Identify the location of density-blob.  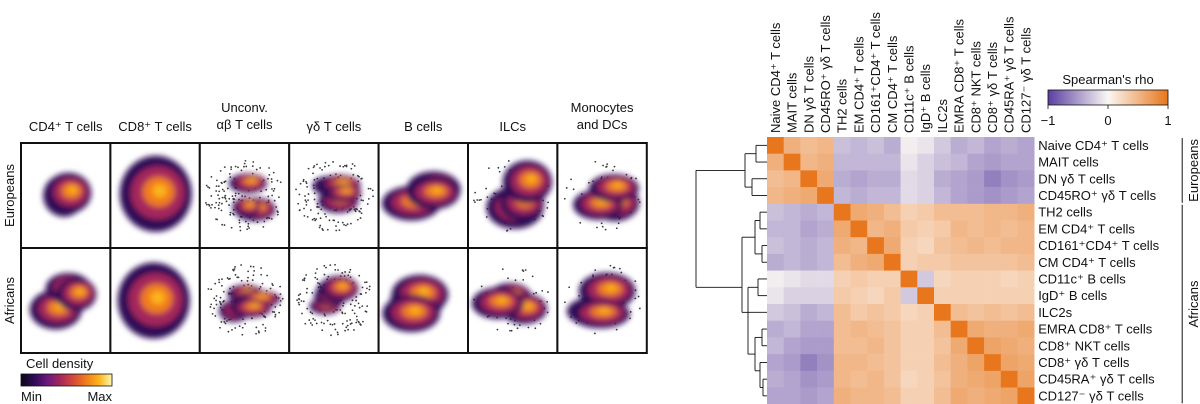
(531, 179).